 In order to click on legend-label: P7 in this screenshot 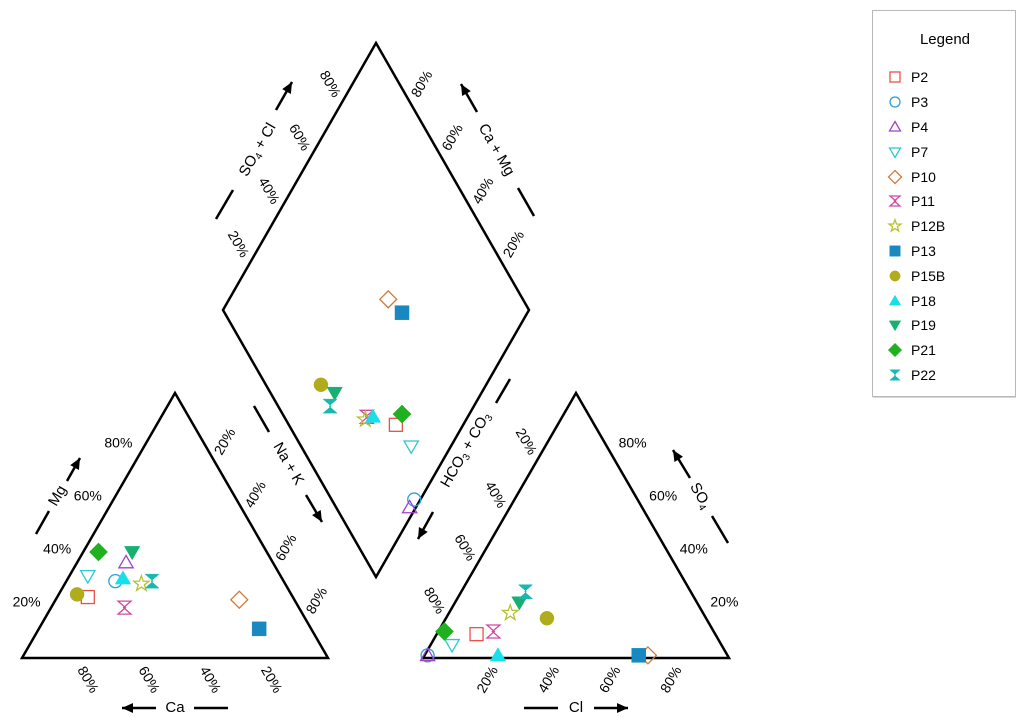, I will do `click(920, 151)`.